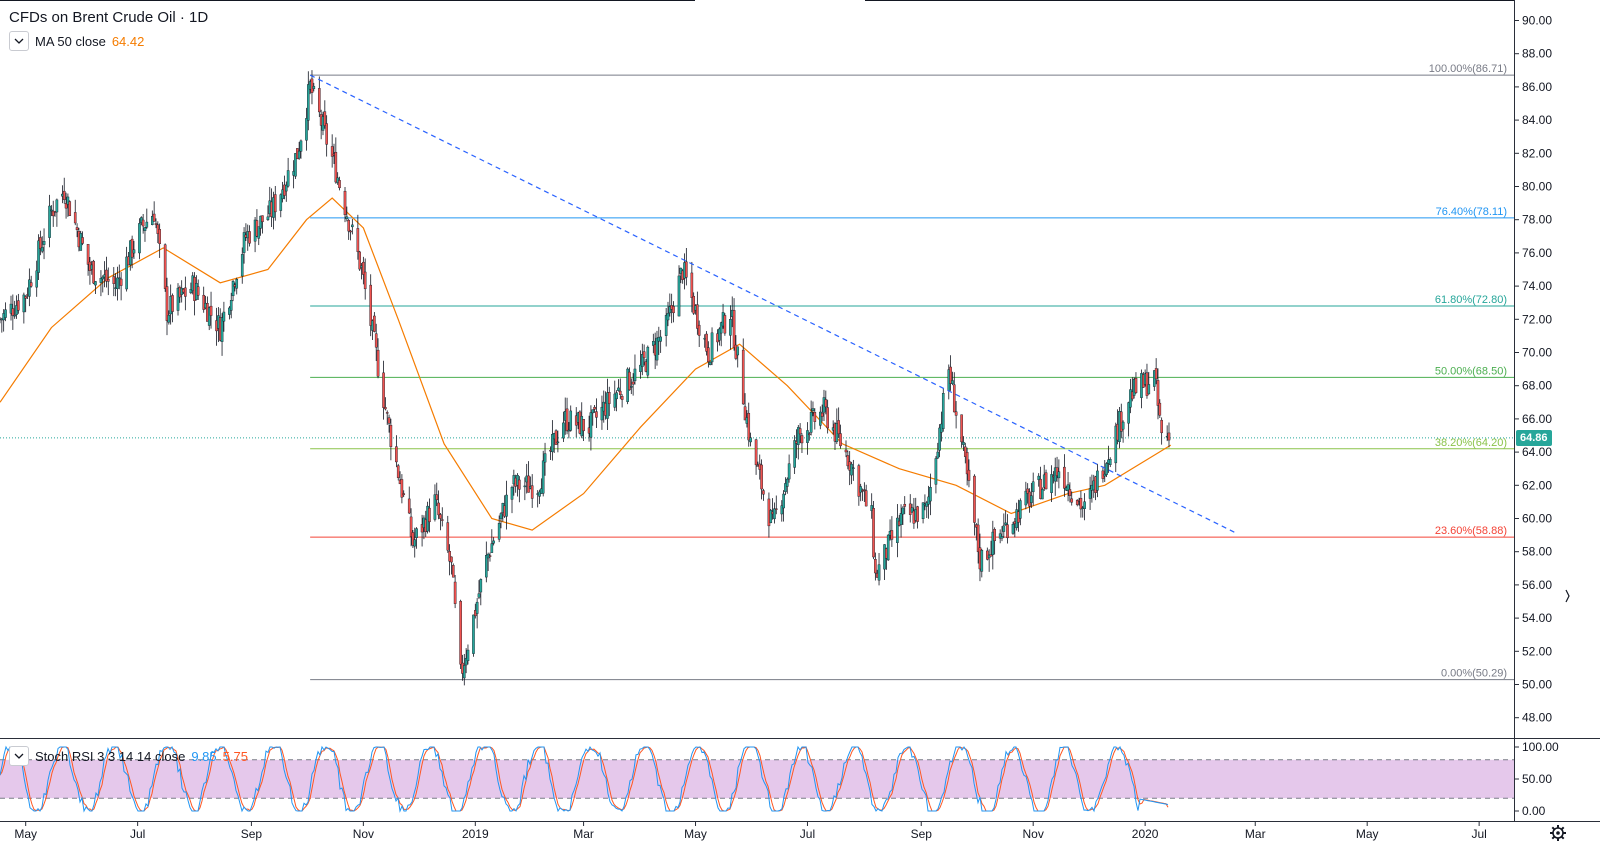 Image resolution: width=1600 pixels, height=860 pixels. Describe the element at coordinates (1537, 253) in the screenshot. I see `price-tick-label: 76.00` at that location.